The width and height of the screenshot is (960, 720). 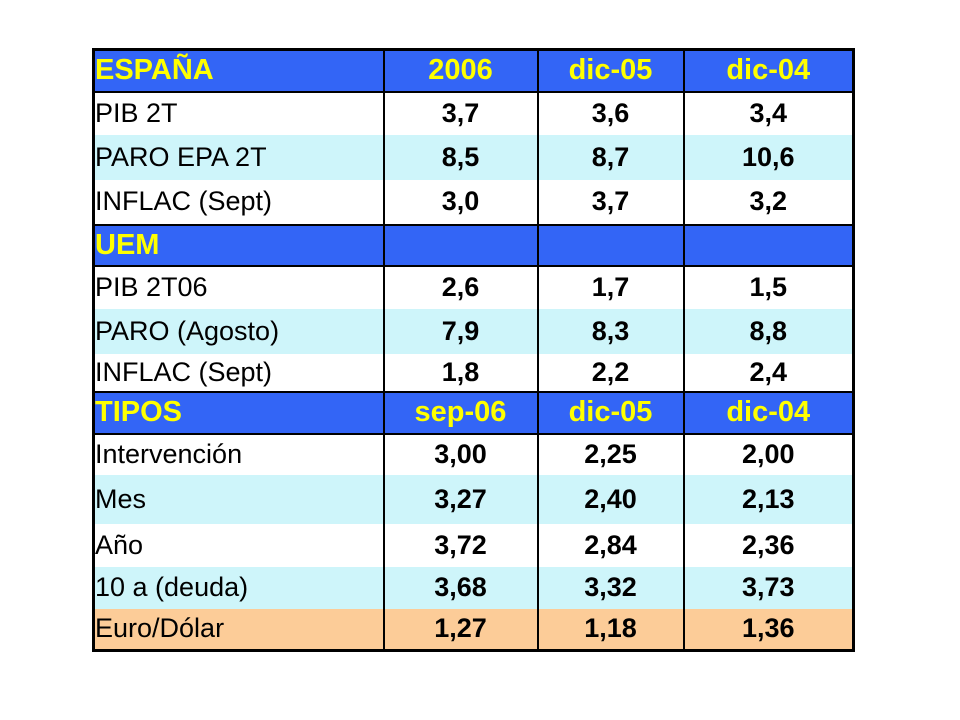 I want to click on table-row: Intervención 3,00 2,25 2,00, so click(x=473, y=454).